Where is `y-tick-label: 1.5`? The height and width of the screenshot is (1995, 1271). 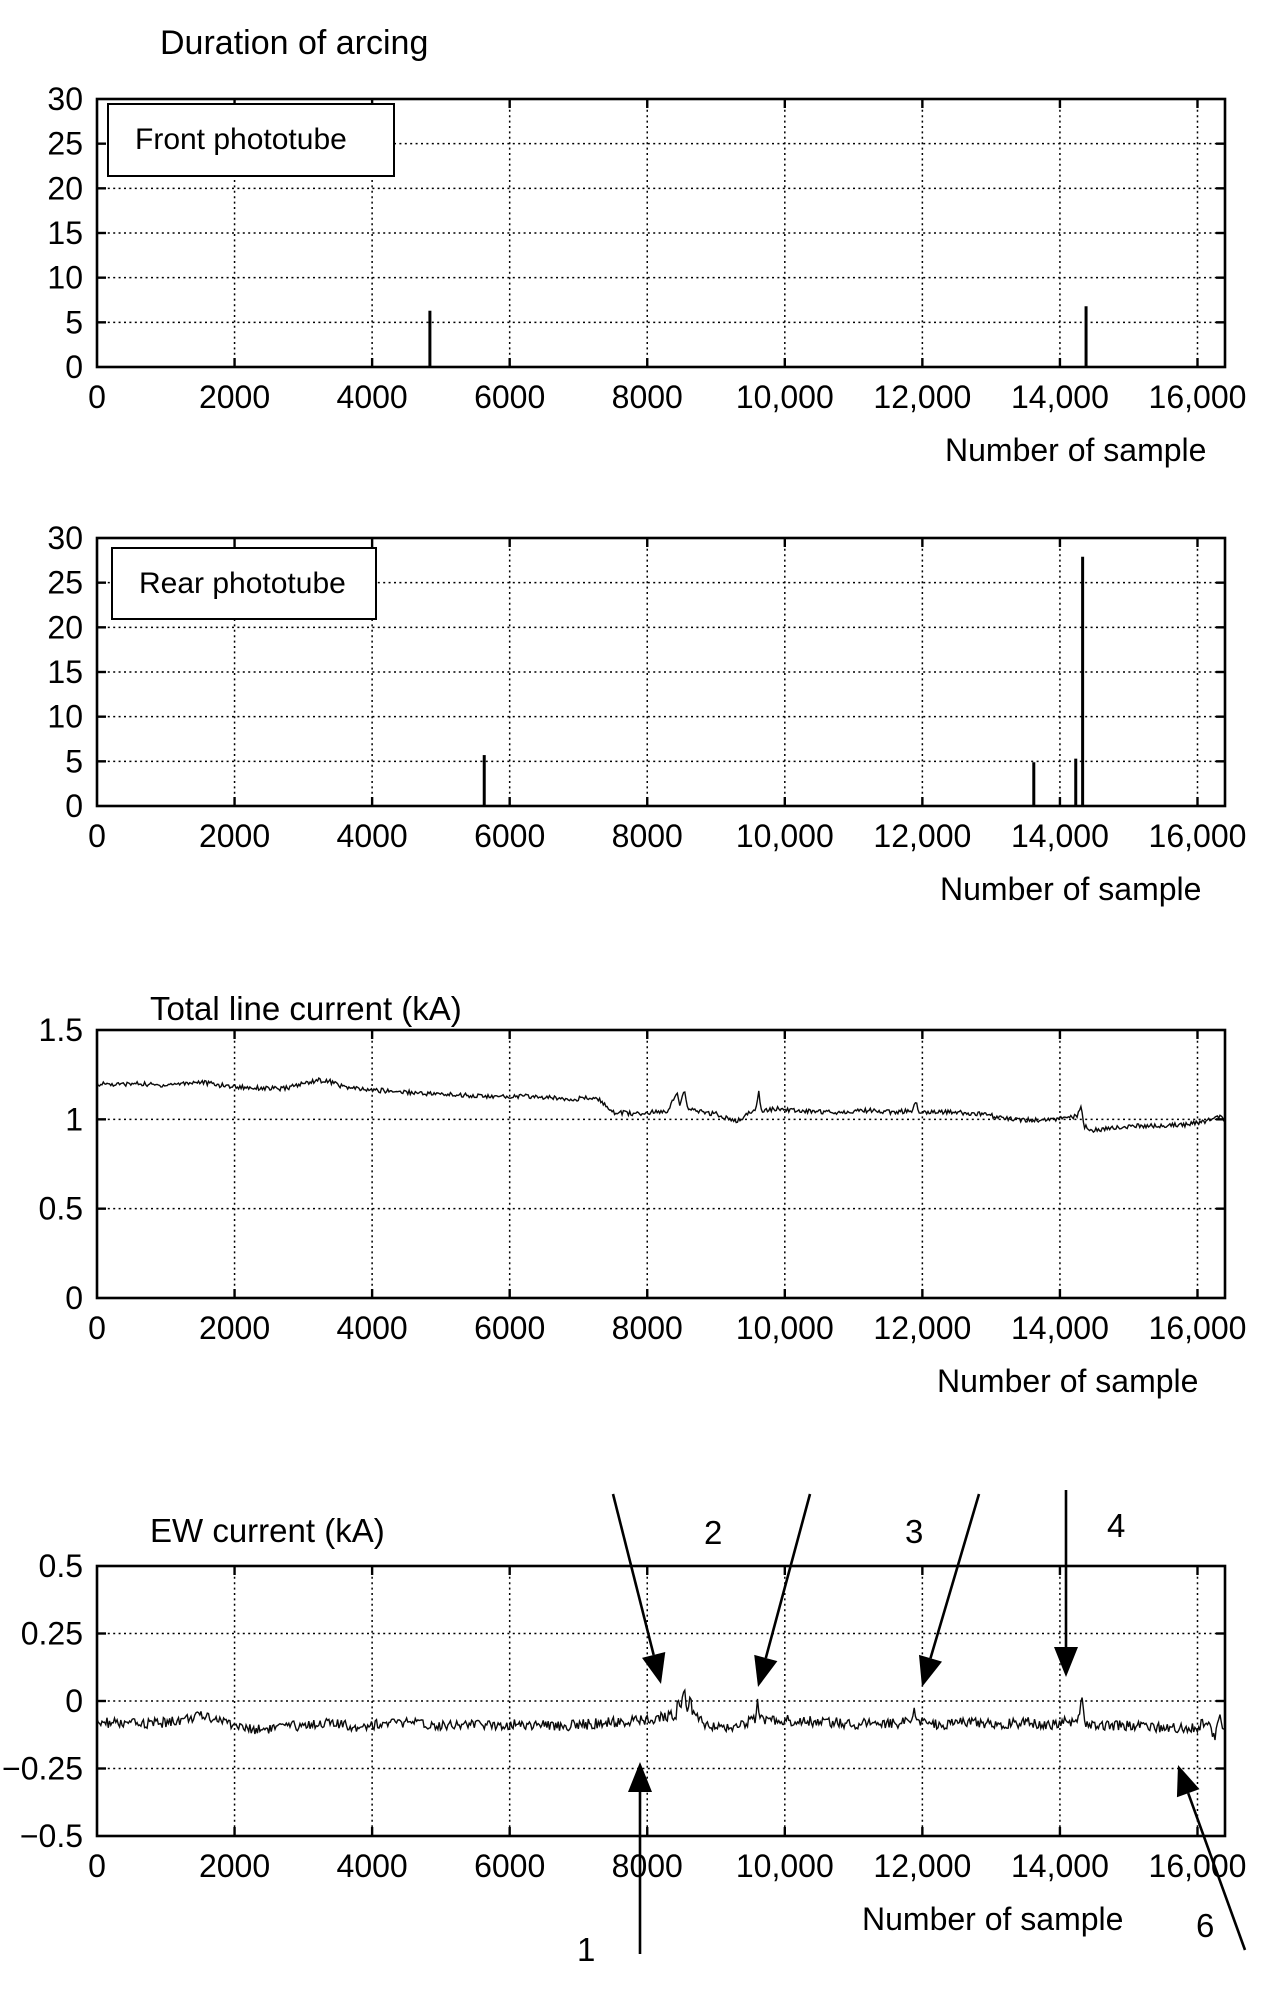
y-tick-label: 1.5 is located at coordinates (61, 1030).